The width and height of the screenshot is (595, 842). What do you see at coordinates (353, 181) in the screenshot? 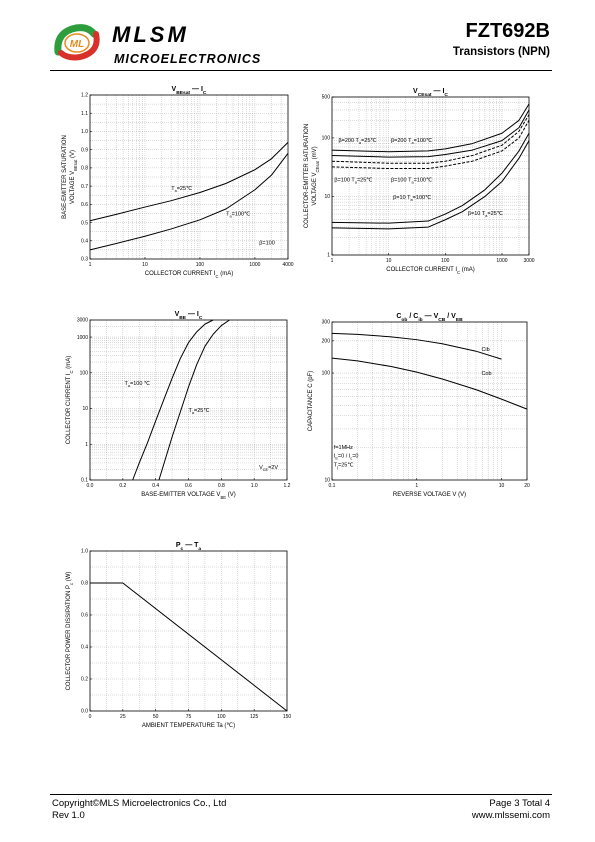
I see `annotation-2: β=100 Ta=25℃` at bounding box center [353, 181].